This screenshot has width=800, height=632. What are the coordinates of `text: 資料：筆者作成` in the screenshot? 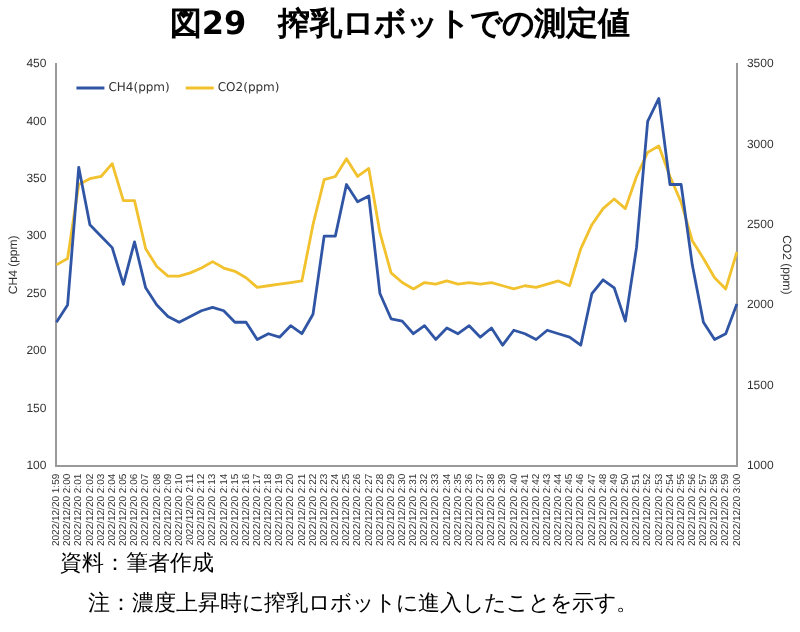 It's located at (137, 564).